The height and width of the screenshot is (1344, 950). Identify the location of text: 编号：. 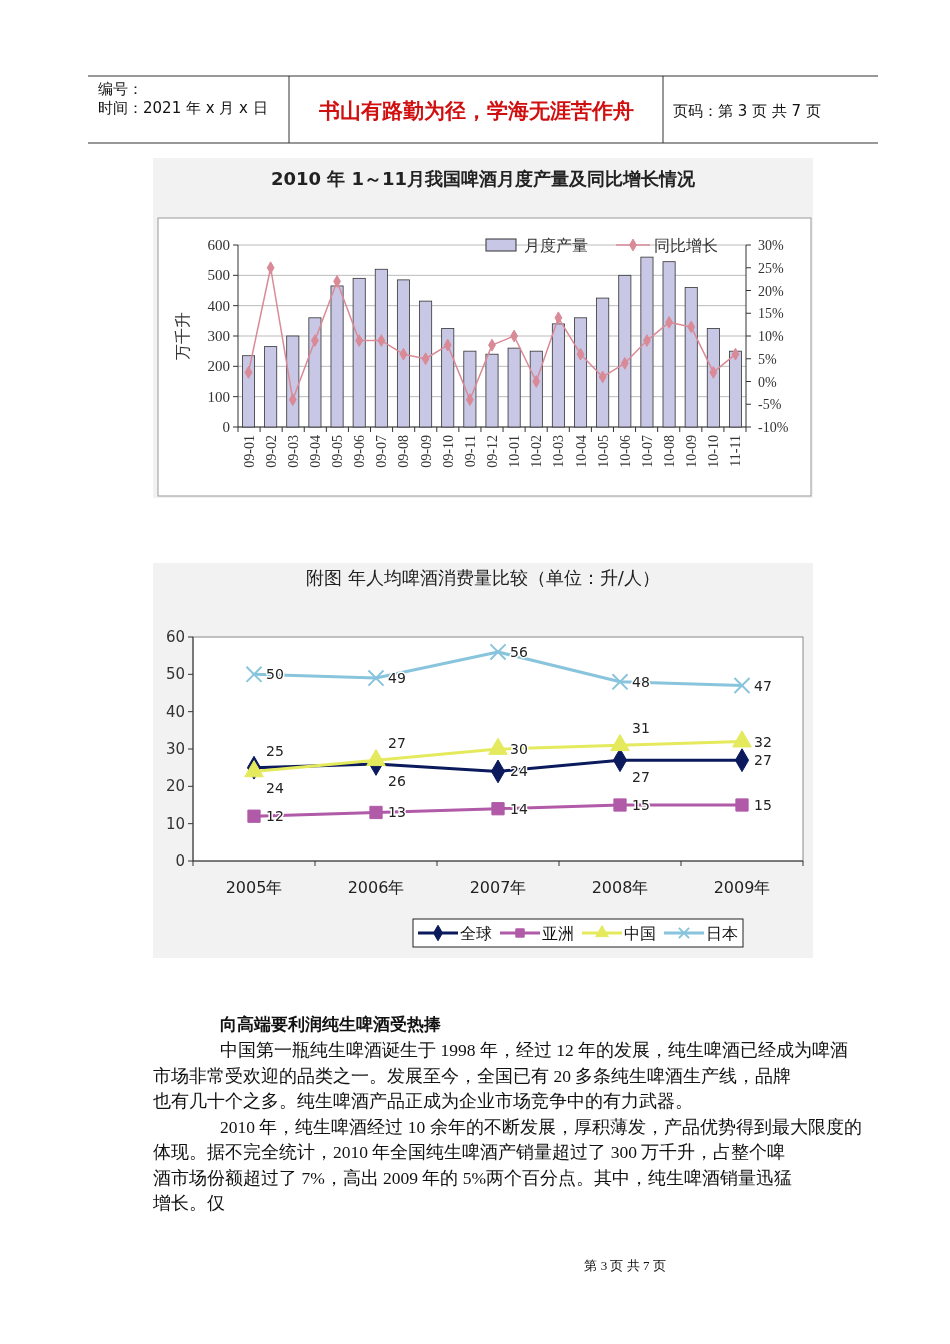
(120, 89).